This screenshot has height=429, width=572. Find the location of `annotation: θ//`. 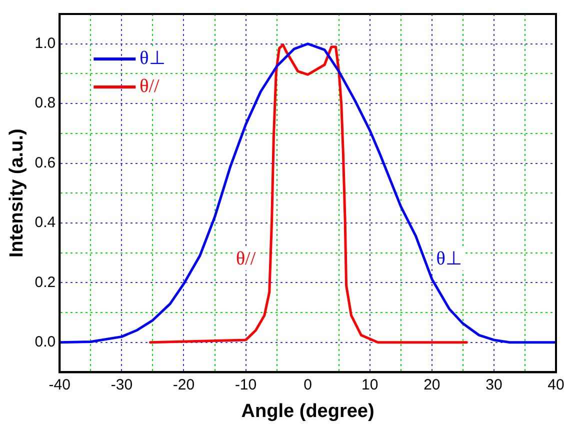

annotation: θ// is located at coordinates (246, 259).